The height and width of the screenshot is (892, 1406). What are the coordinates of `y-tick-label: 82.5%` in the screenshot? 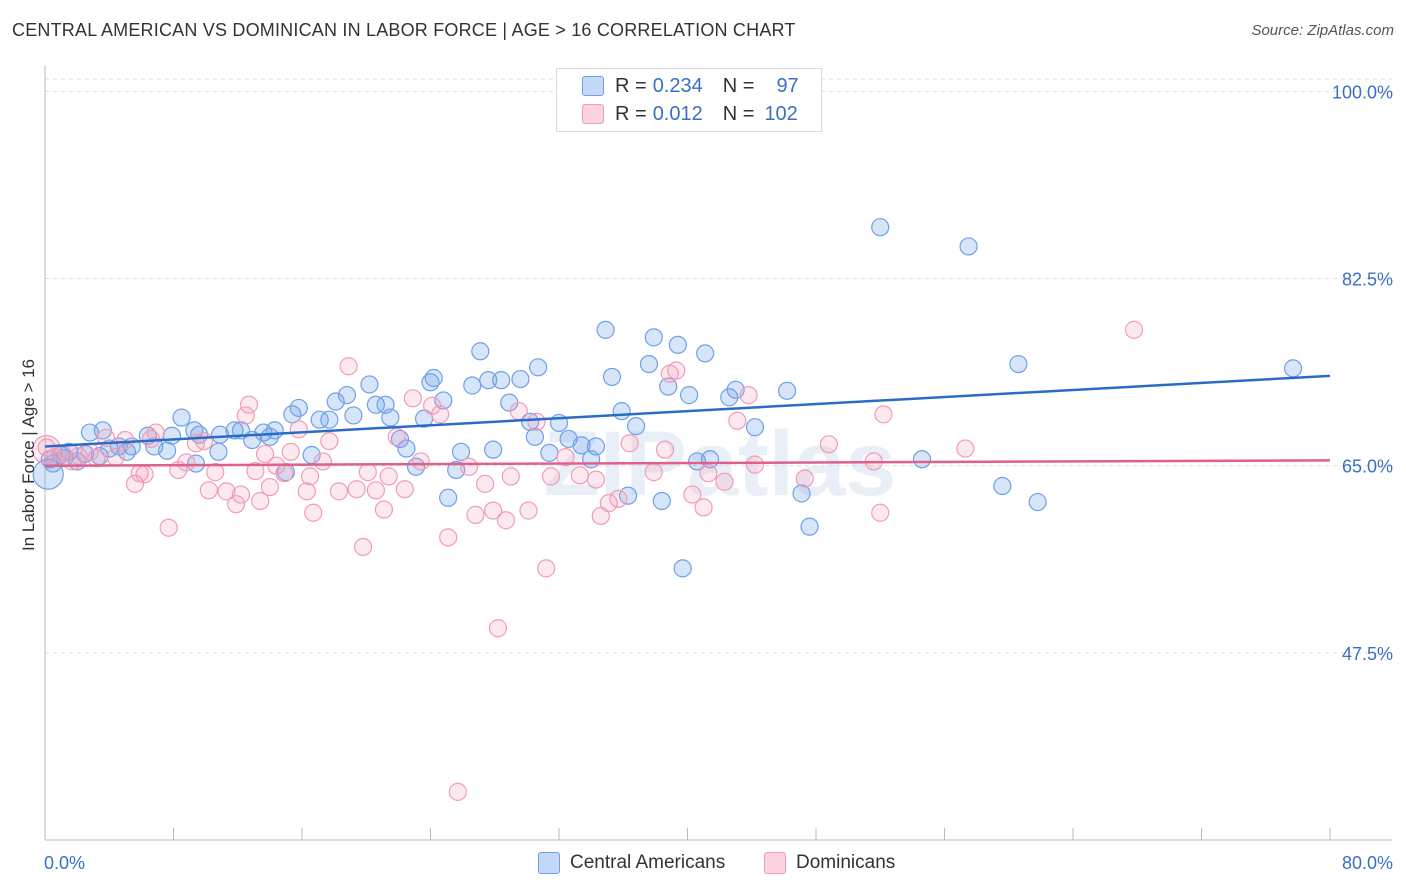 It's located at (1367, 280).